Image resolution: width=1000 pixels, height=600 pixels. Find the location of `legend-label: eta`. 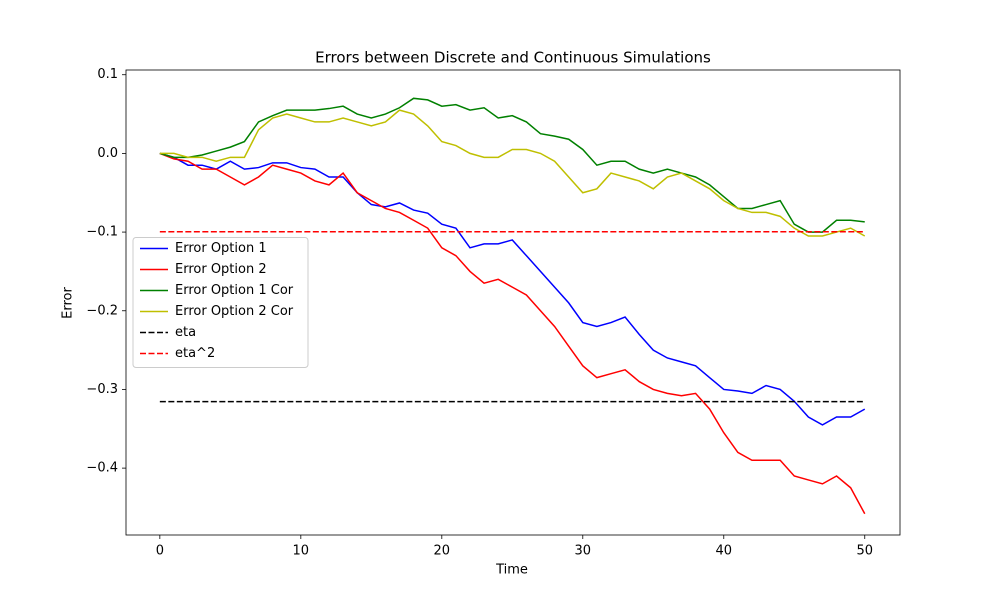

legend-label: eta is located at coordinates (185, 332).